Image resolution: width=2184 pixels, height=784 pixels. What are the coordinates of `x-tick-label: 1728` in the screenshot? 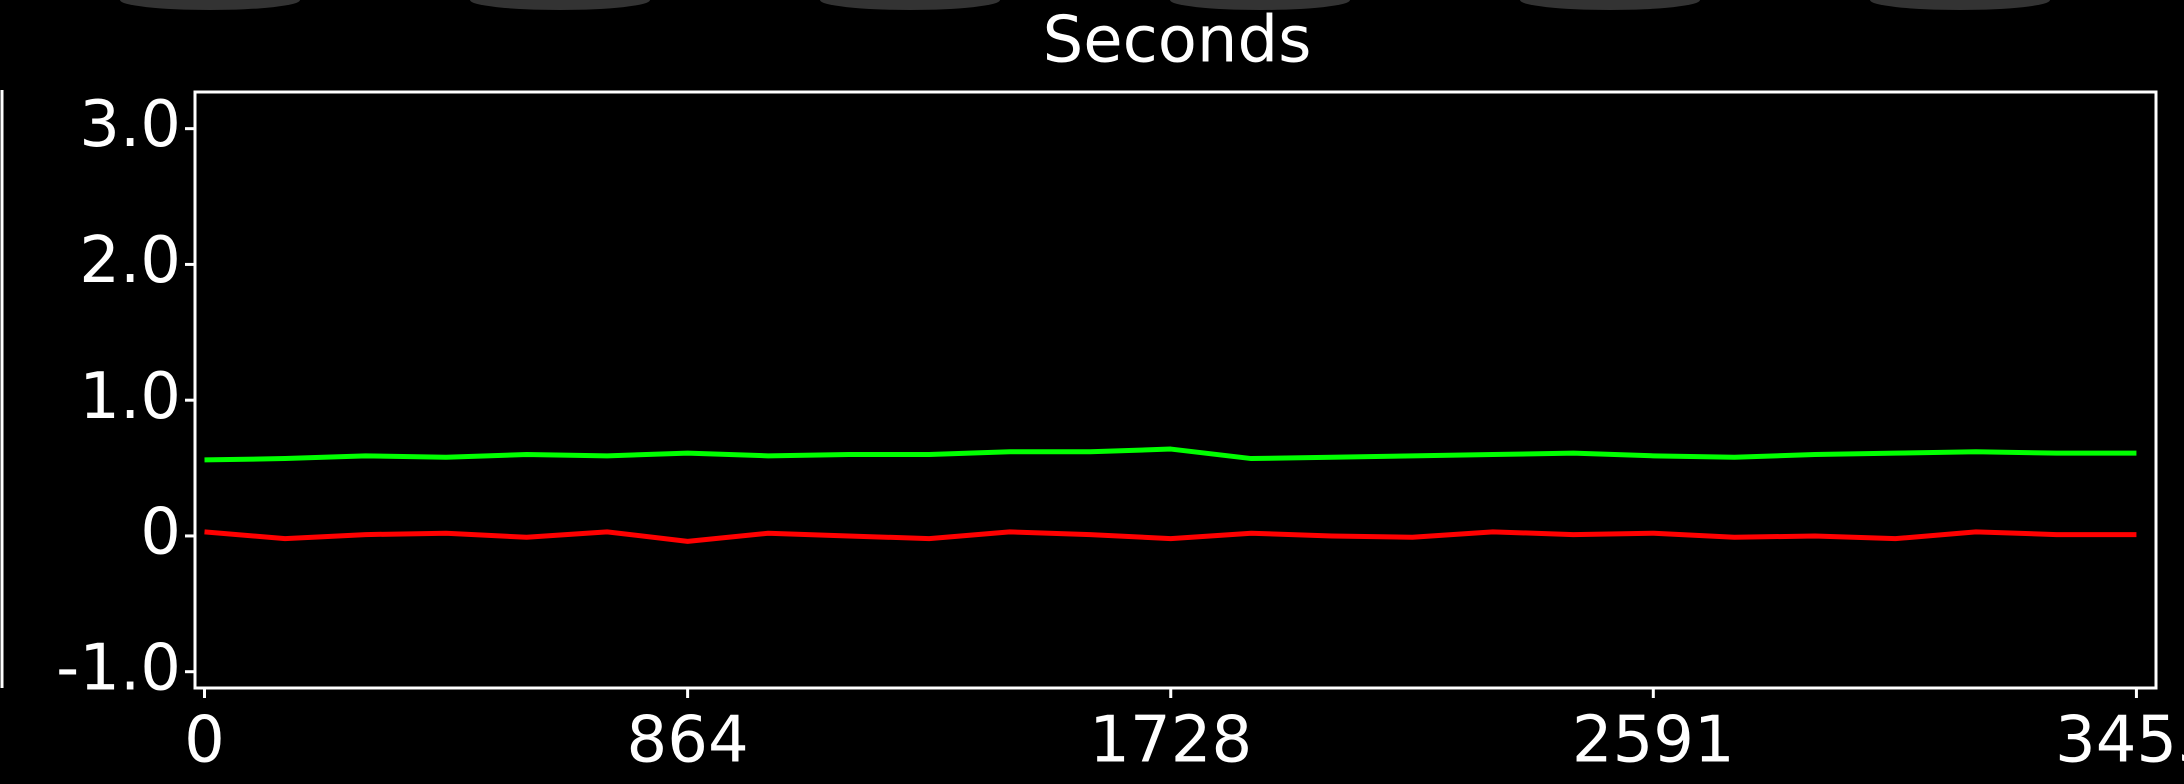 It's located at (1170, 741).